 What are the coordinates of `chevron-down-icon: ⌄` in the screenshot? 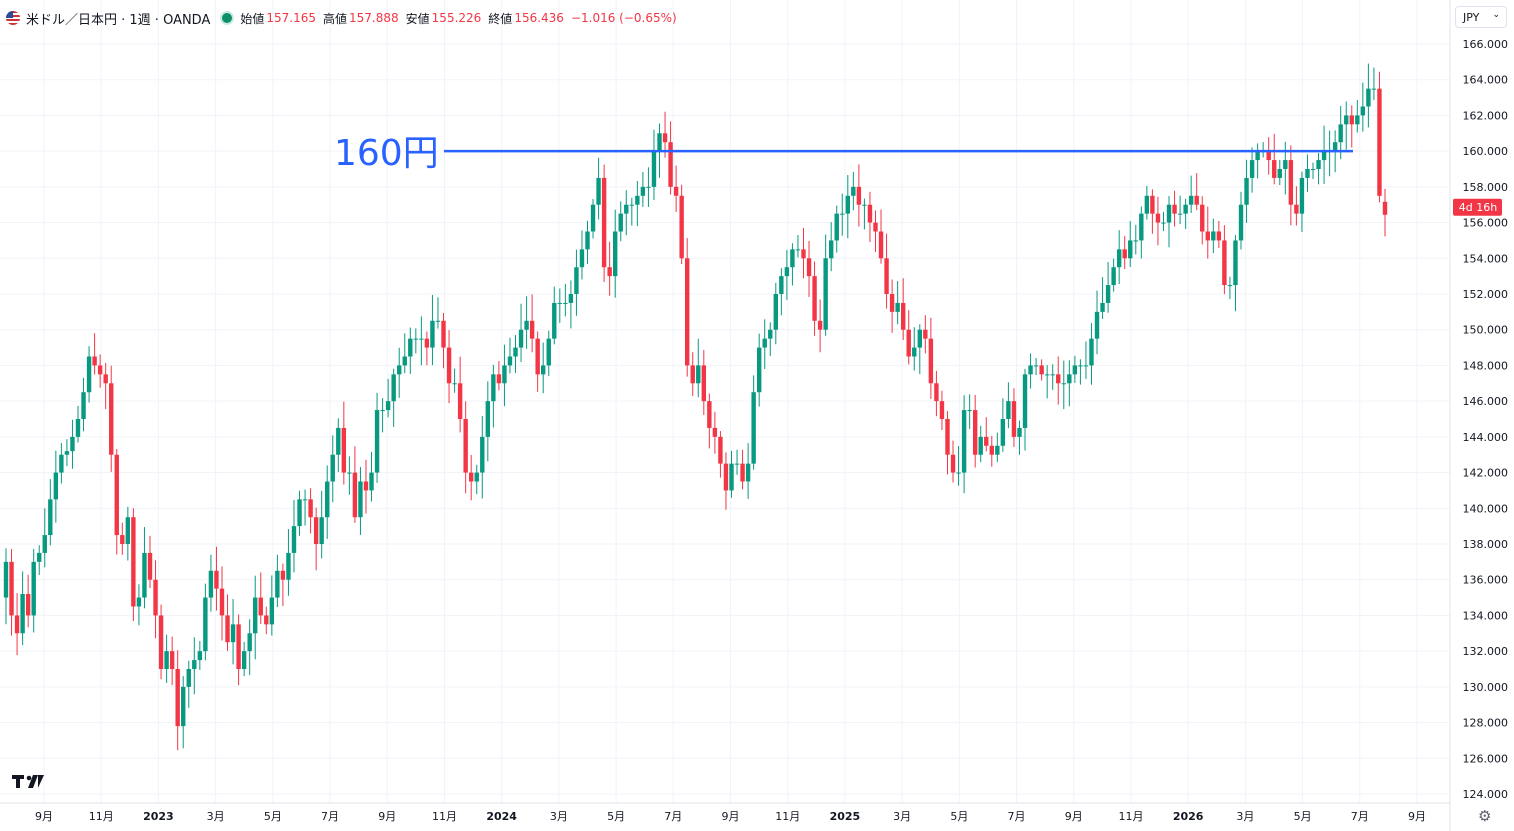 It's located at (1496, 15).